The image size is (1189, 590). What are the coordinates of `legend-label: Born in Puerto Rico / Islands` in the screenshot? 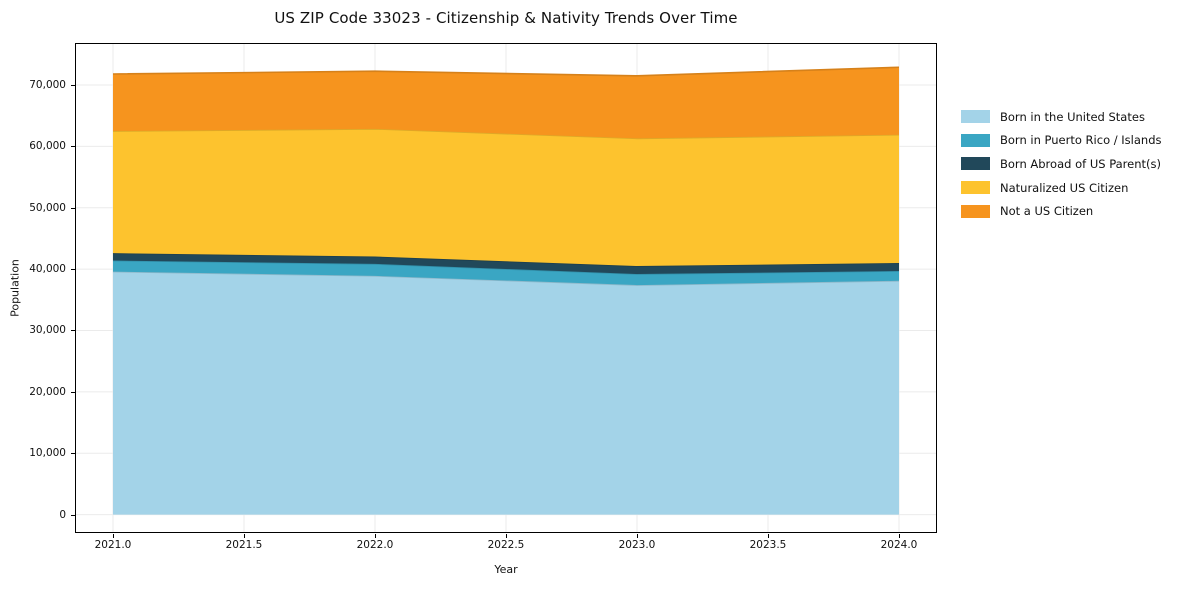 It's located at (1081, 140).